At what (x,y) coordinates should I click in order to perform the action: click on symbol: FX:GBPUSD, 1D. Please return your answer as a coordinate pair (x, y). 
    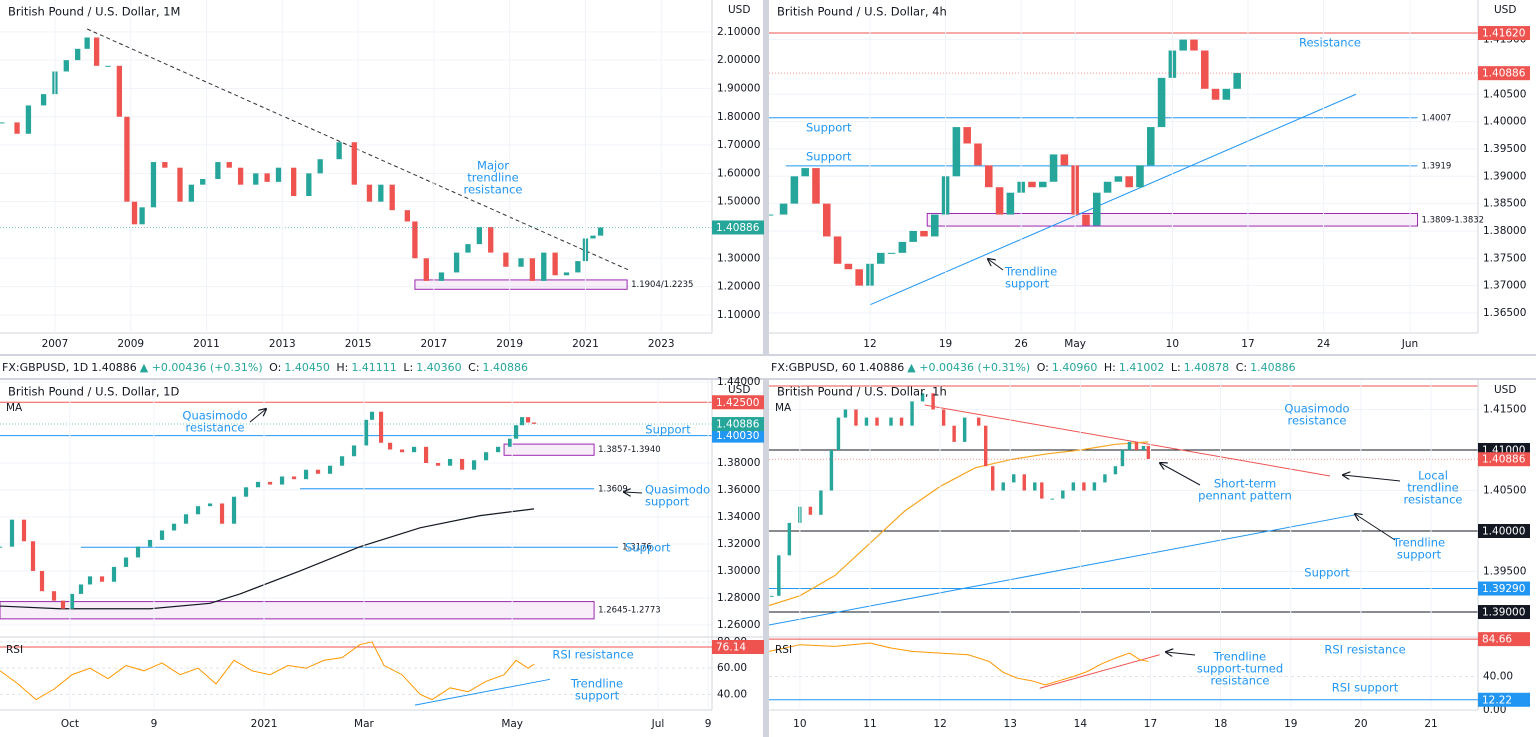
    Looking at the image, I should click on (45, 367).